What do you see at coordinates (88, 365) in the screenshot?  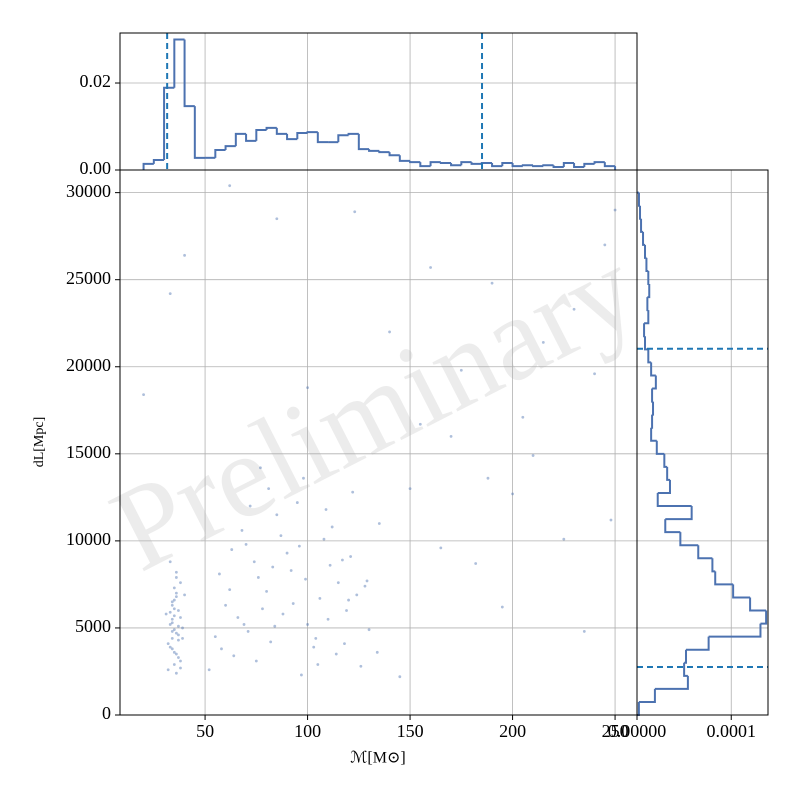 I see `y-tick-label: 20000` at bounding box center [88, 365].